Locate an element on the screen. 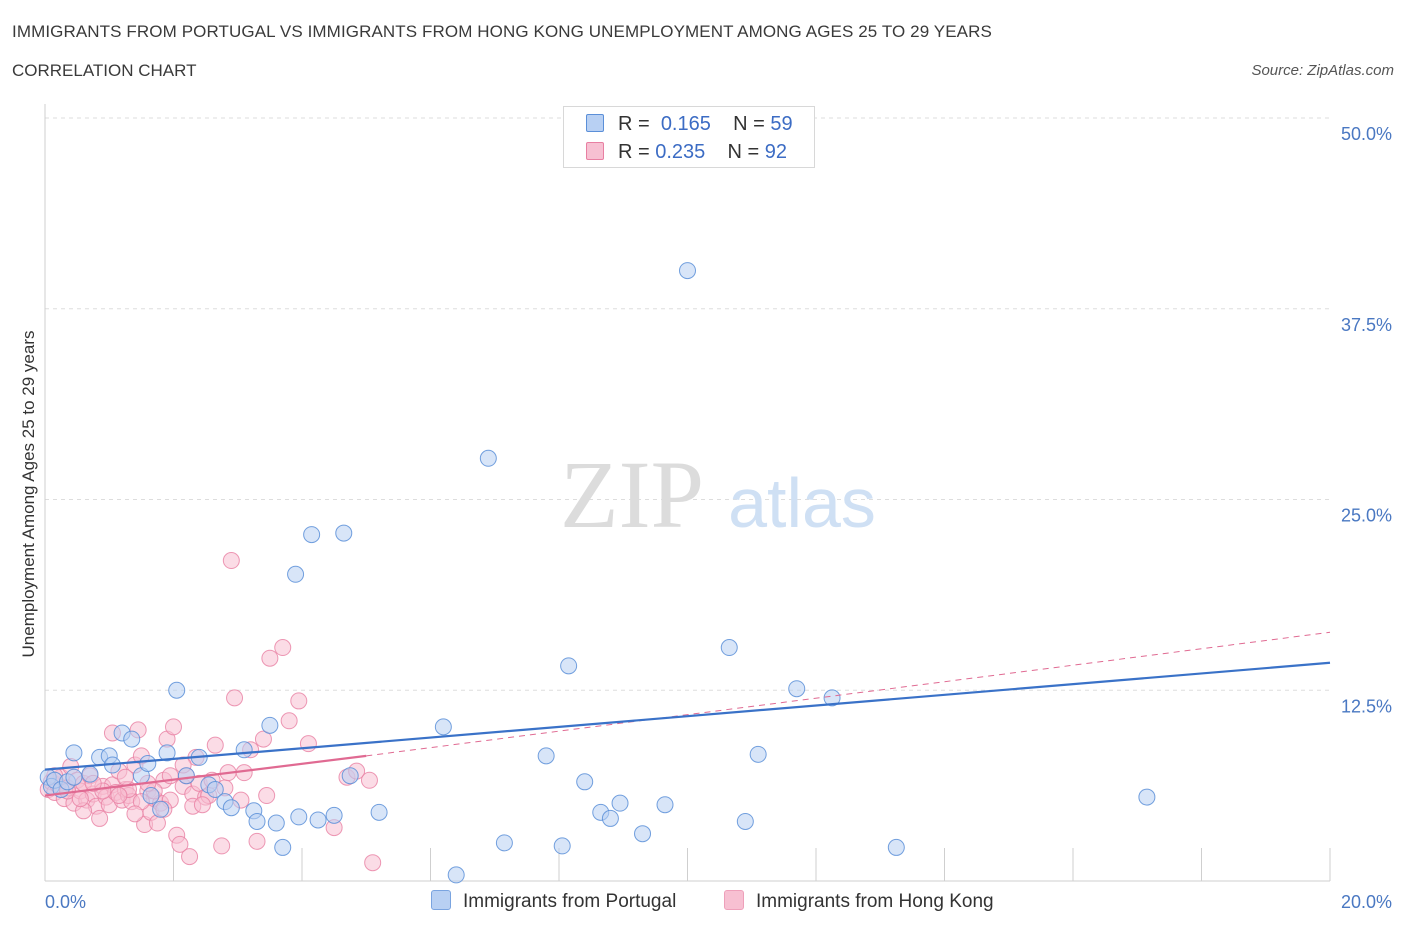  legend-row-hongkong: R = 0.235 N = 92 is located at coordinates (686, 153).